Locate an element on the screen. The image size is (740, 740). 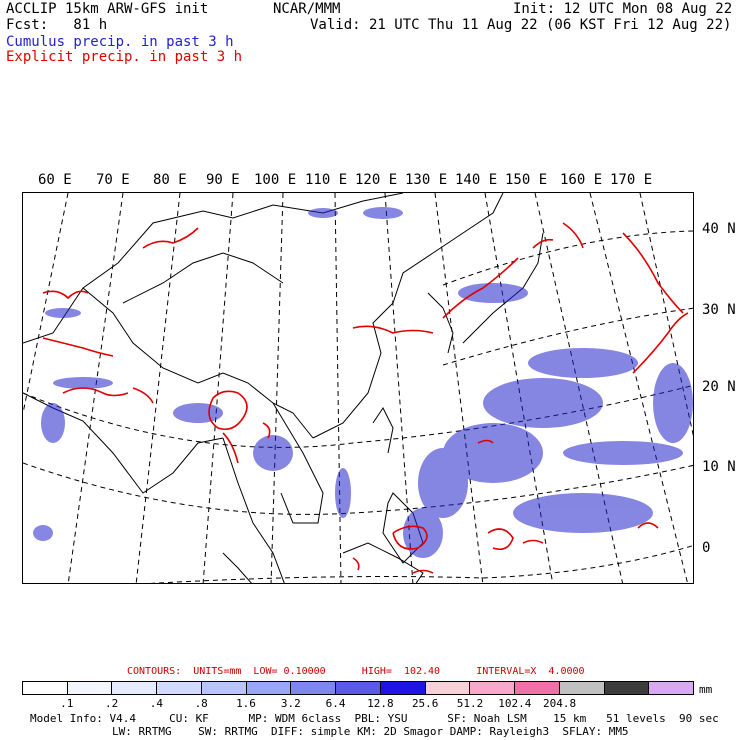
lon-label: 70 E is located at coordinates (113, 180).